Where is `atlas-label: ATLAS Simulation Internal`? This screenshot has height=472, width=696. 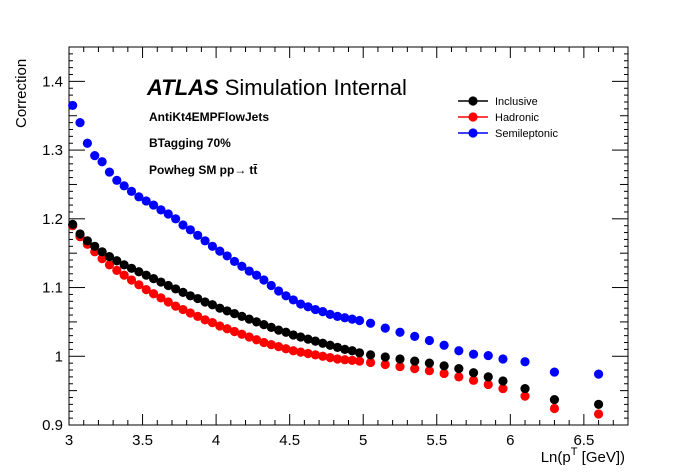 atlas-label: ATLAS Simulation Internal is located at coordinates (276, 87).